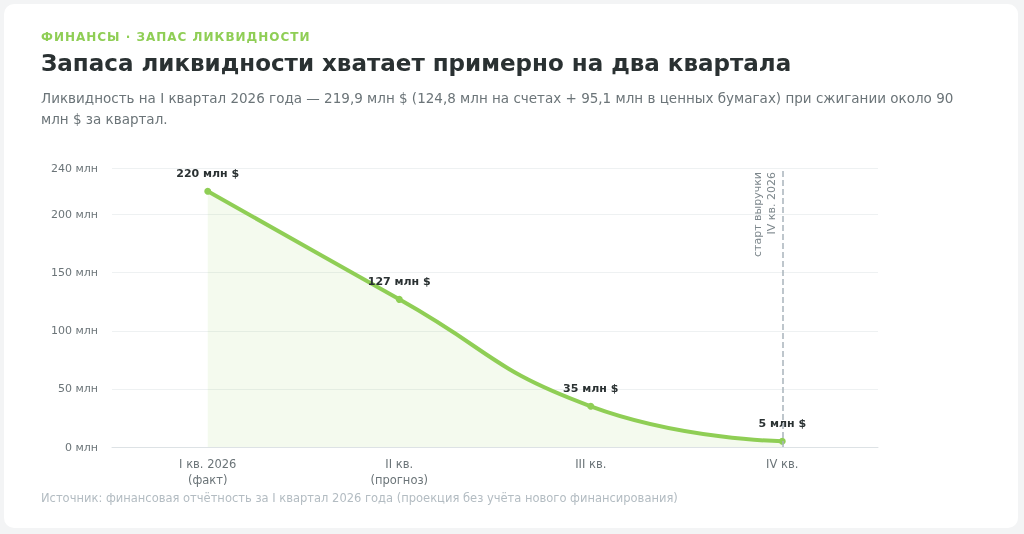  I want to click on data-label: 35 млн $, so click(591, 388).